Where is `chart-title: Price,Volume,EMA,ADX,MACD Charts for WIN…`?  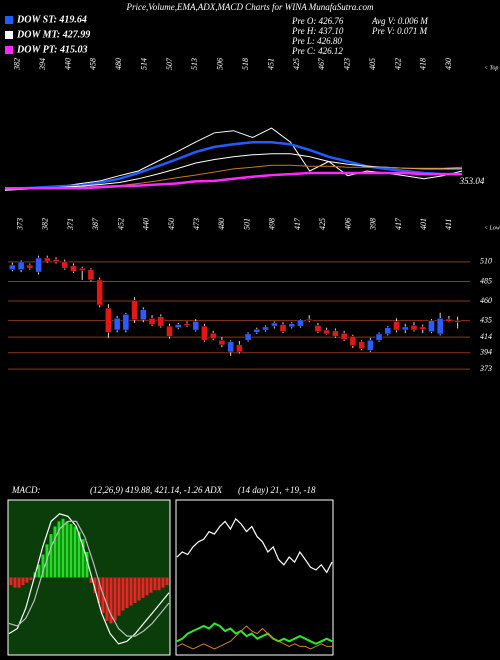
chart-title: Price,Volume,EMA,ADX,MACD Charts for WIN… is located at coordinates (249, 7).